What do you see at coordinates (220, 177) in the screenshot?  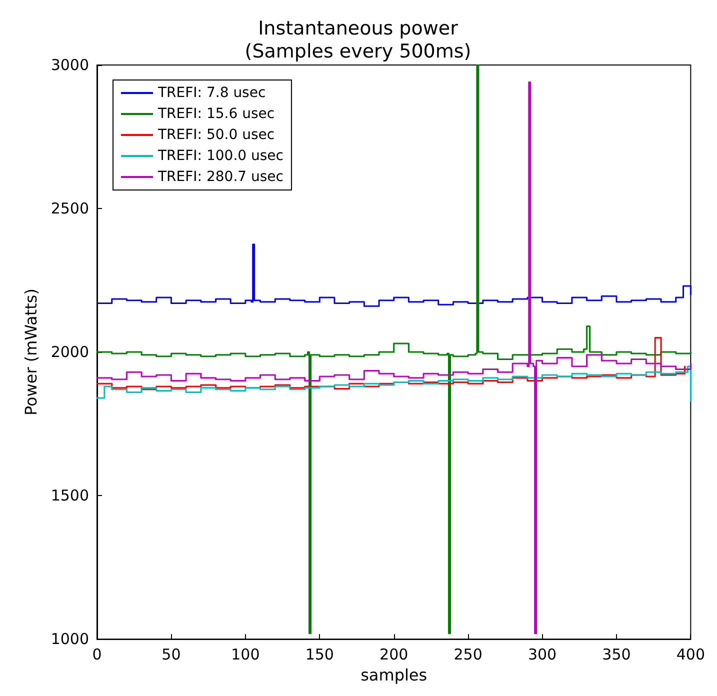 I see `legend-label: TREFI: 280.7 usec` at bounding box center [220, 177].